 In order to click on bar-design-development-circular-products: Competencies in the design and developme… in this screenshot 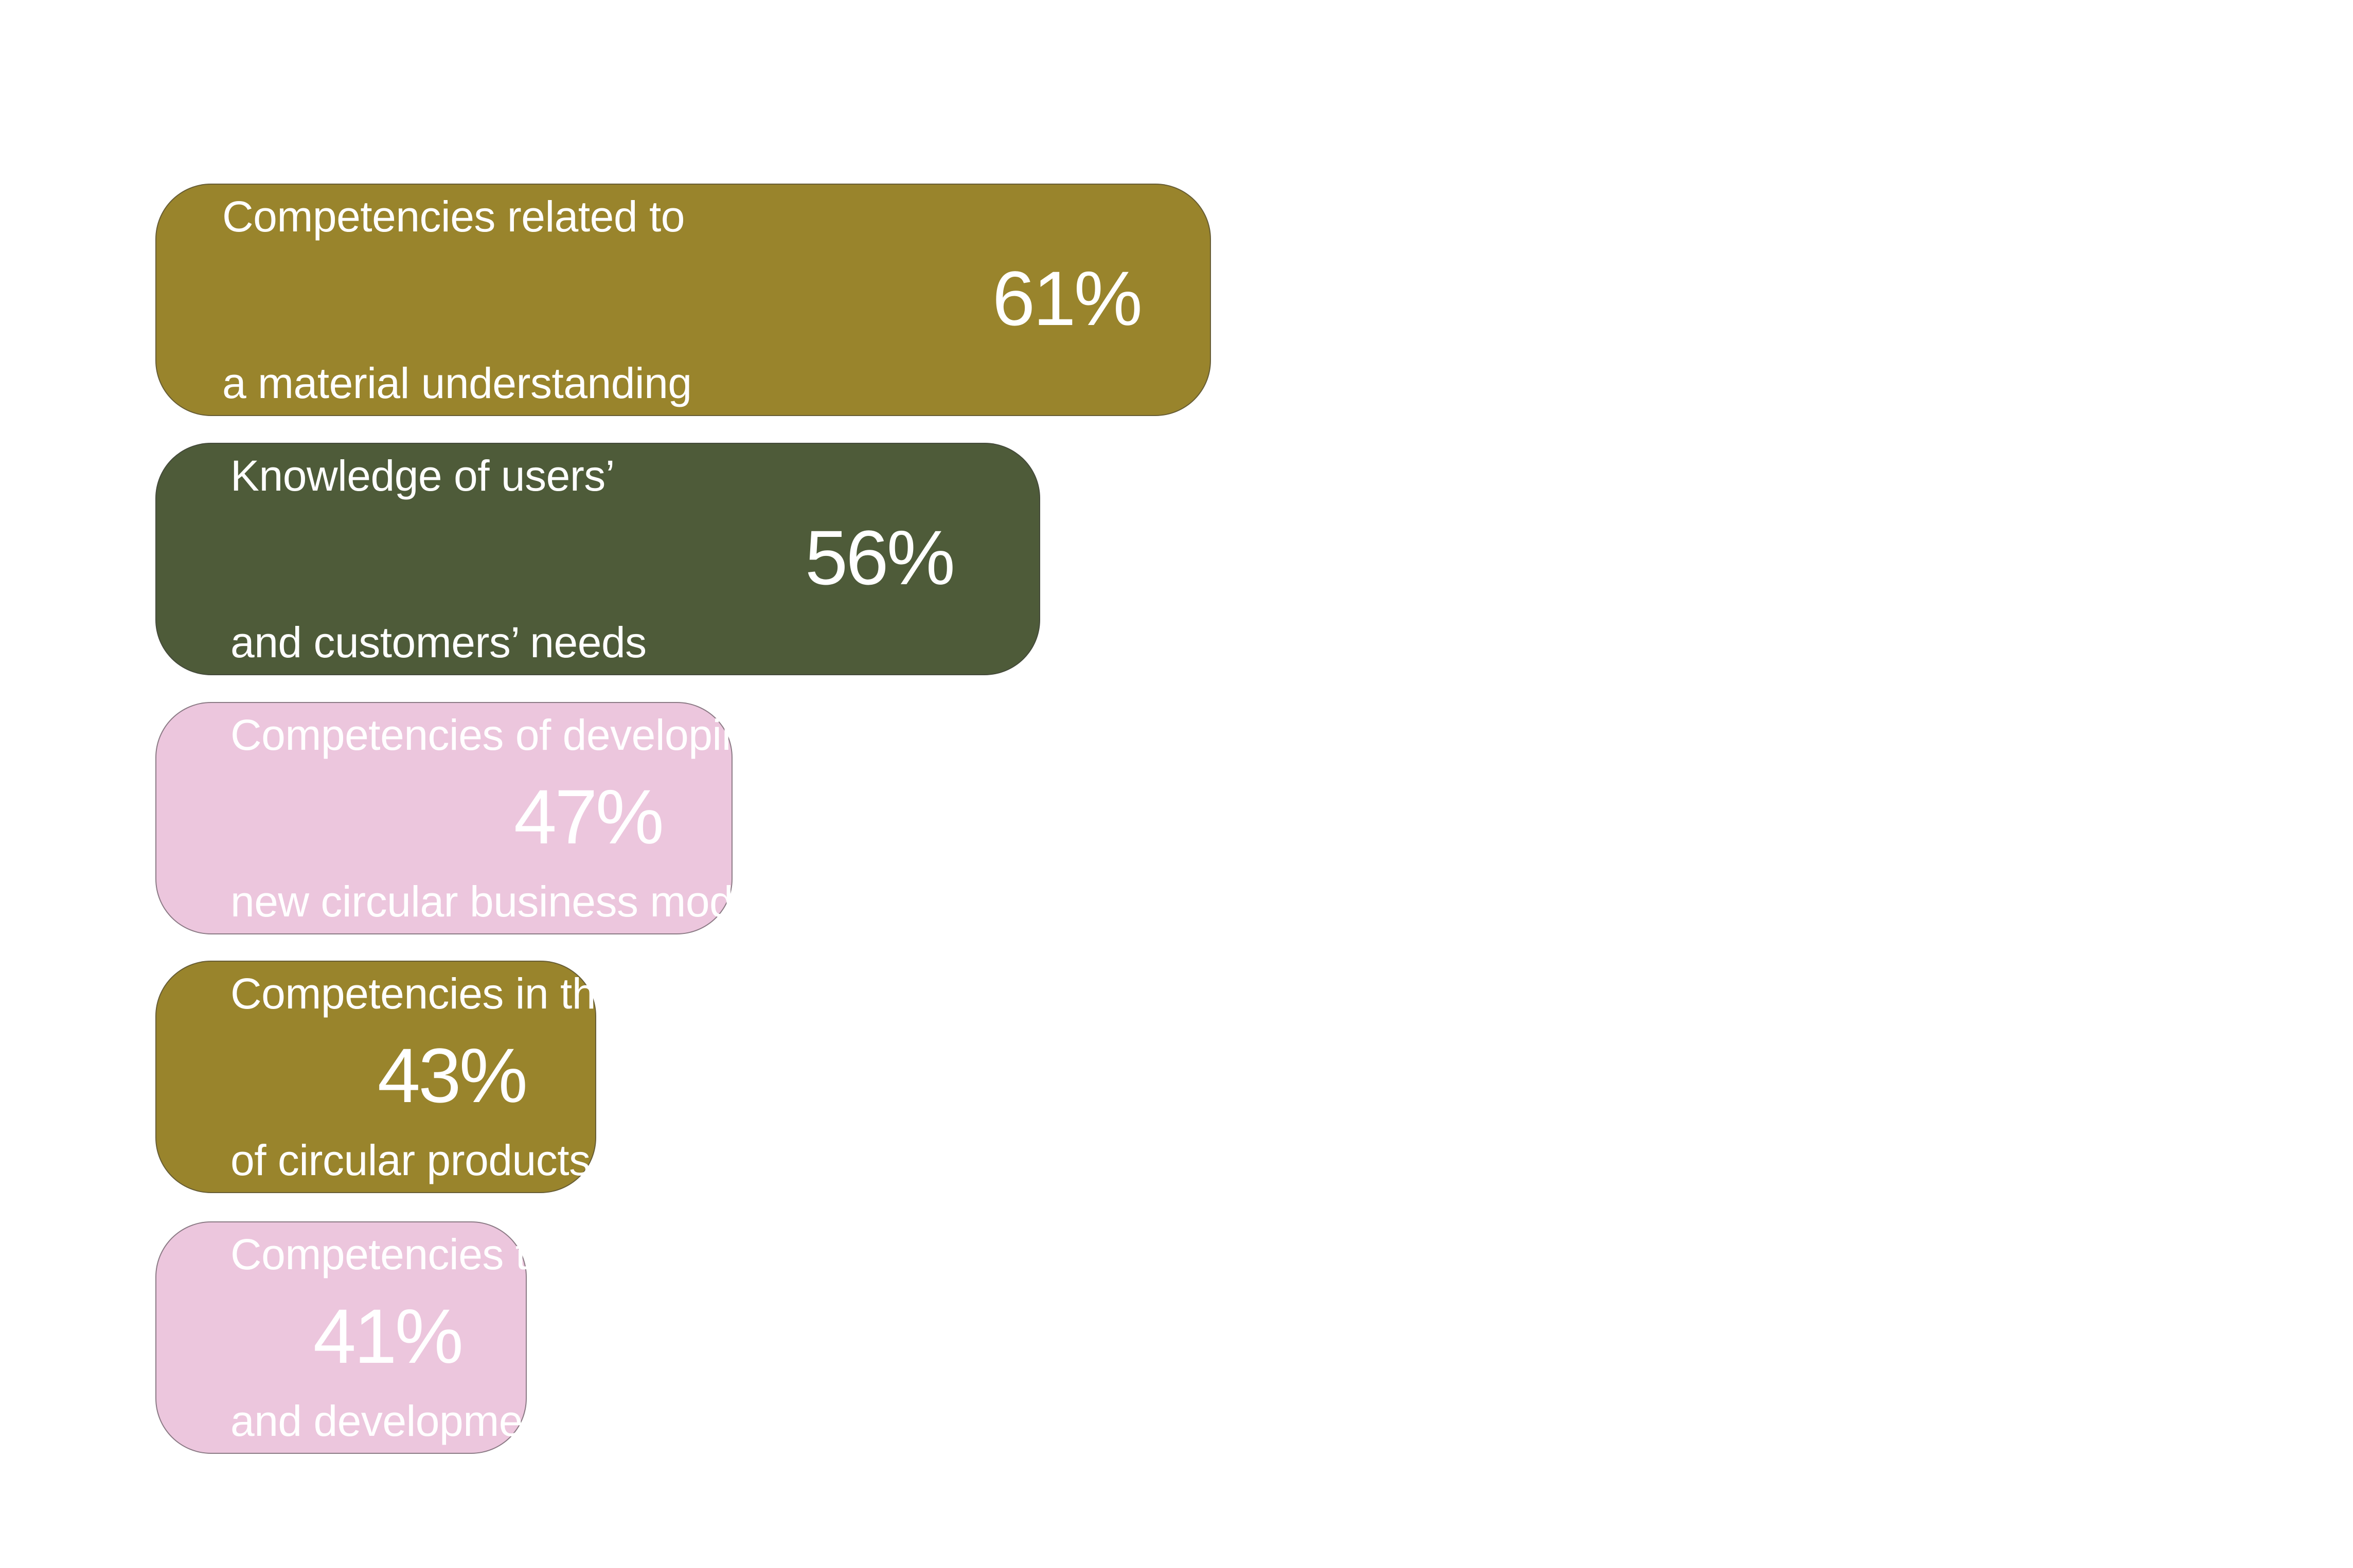, I will do `click(626, 1077)`.